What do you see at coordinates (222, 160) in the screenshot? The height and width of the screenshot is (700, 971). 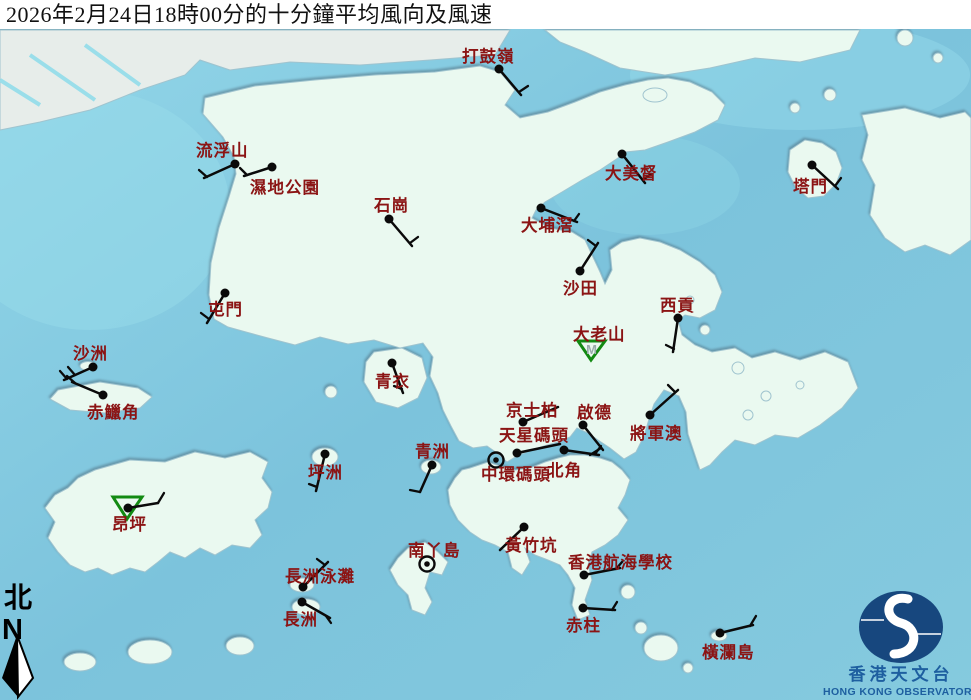 I see `station-lau-fau-shan: 流浮山` at bounding box center [222, 160].